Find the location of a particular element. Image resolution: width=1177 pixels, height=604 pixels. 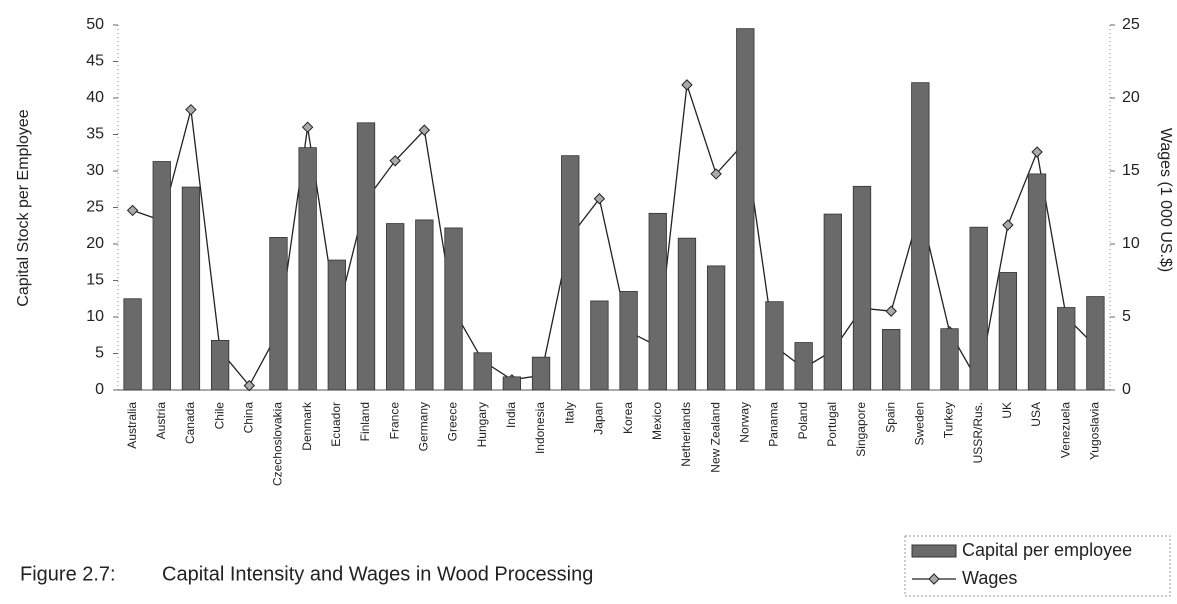

y2-tick-label: 10 is located at coordinates (1131, 243).